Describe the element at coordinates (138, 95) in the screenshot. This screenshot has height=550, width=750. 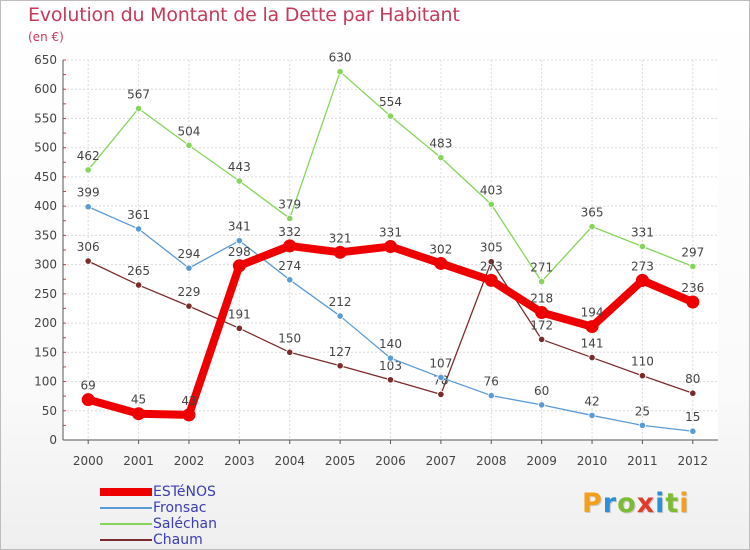
I see `data-label: 567` at that location.